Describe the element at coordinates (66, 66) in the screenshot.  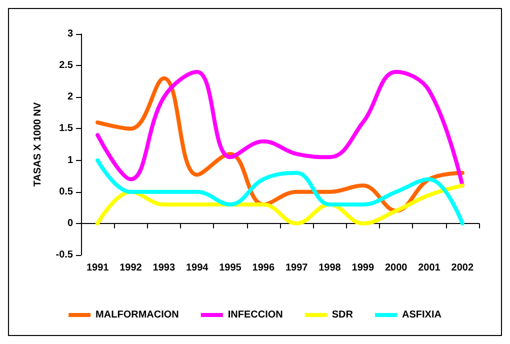
I see `y-tick-label: 2.5` at that location.